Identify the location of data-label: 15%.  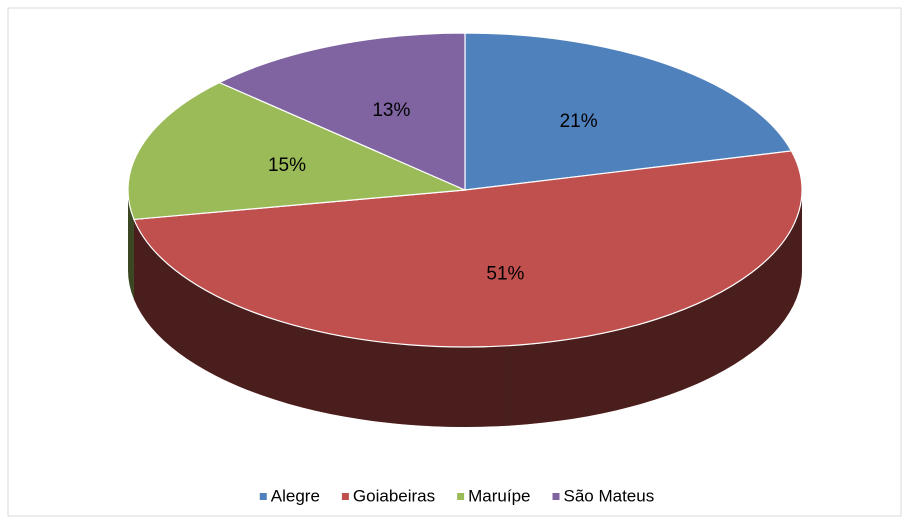
(287, 165).